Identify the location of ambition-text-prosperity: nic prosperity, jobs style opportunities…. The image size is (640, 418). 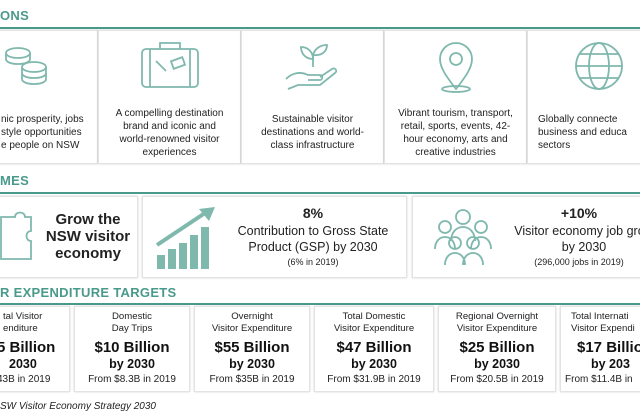
(42, 132).